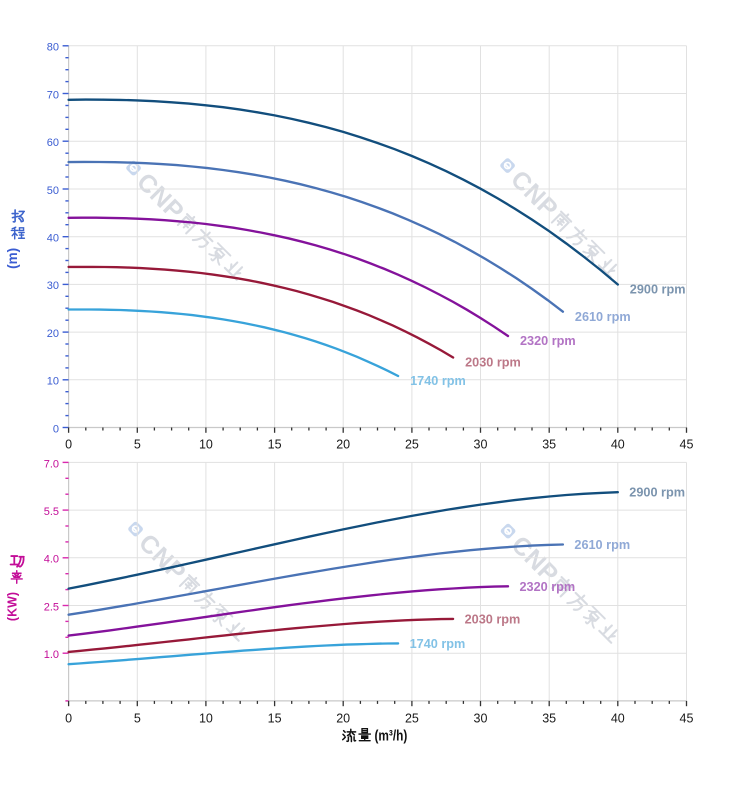  Describe the element at coordinates (53, 191) in the screenshot. I see `svg-text: 50` at that location.